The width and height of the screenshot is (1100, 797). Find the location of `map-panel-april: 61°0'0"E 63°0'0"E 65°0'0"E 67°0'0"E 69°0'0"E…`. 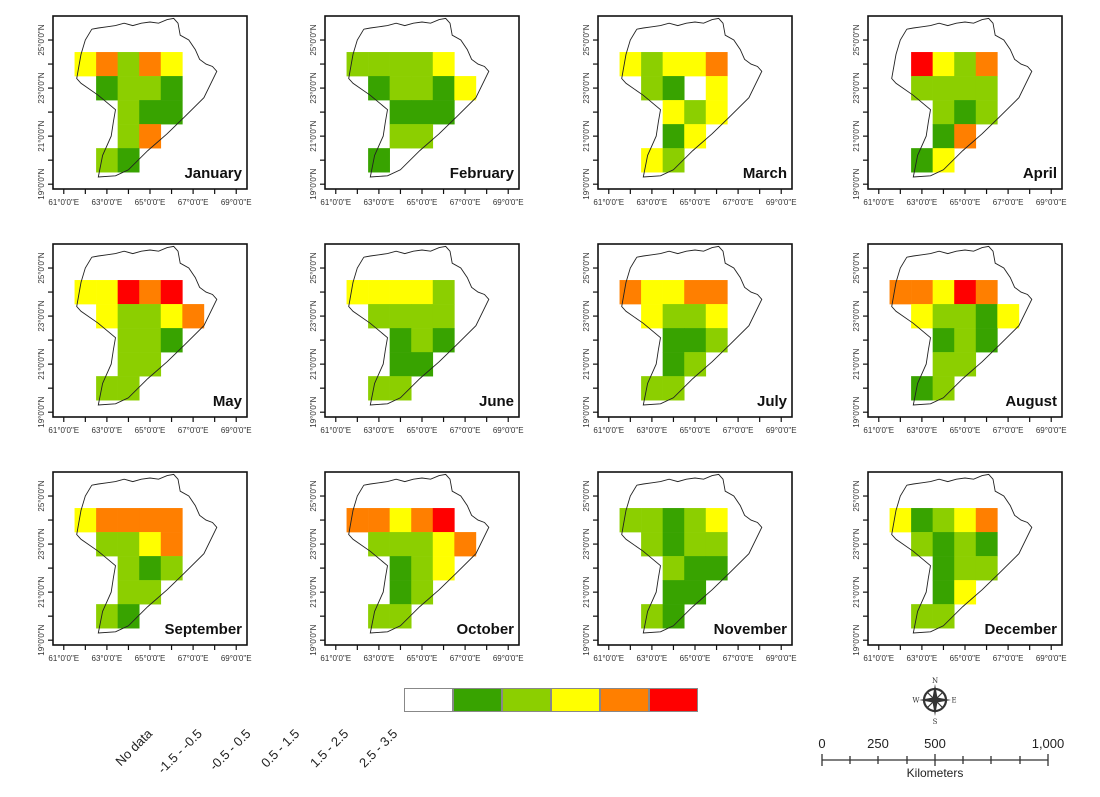

map-panel-april: 61°0'0"E 63°0'0"E 65°0'0"E 67°0'0"E 69°0'0"E… is located at coordinates (962, 111).